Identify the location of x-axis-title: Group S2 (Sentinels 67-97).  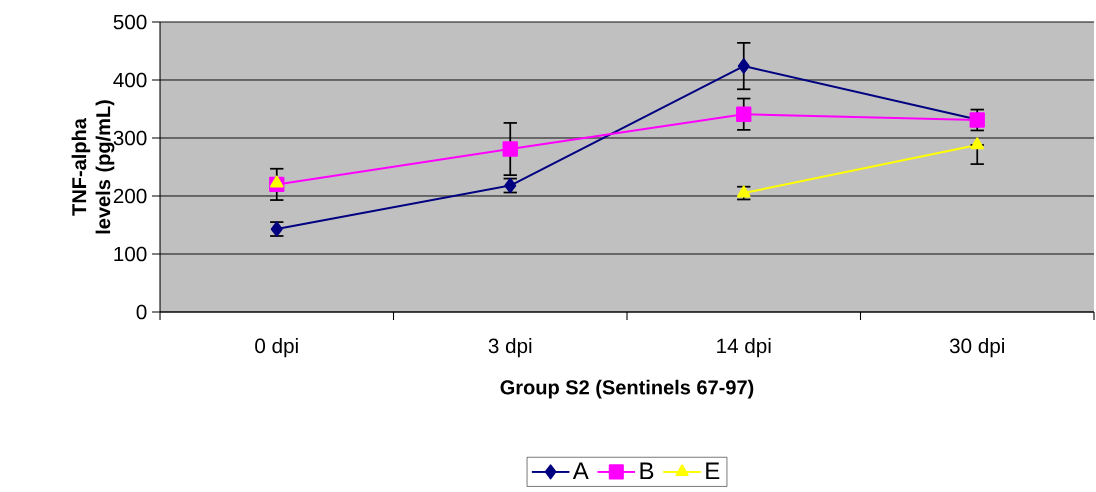
(627, 389).